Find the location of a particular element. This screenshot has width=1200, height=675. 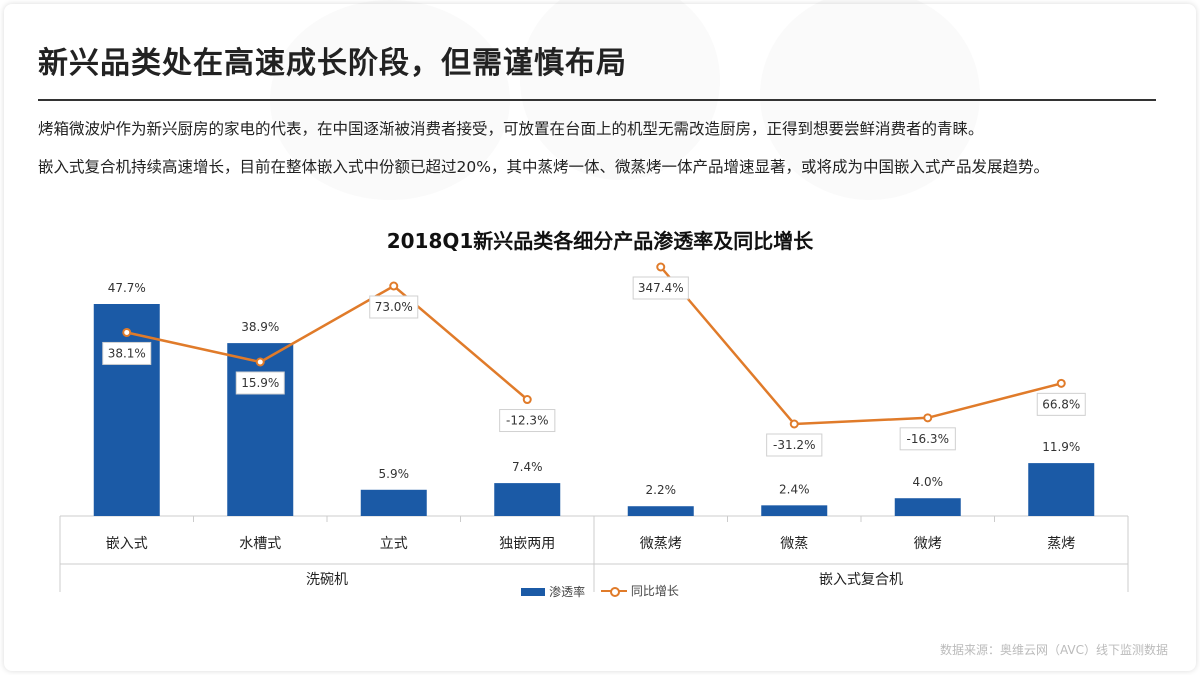

bar-value-label: 5.9% is located at coordinates (394, 474).